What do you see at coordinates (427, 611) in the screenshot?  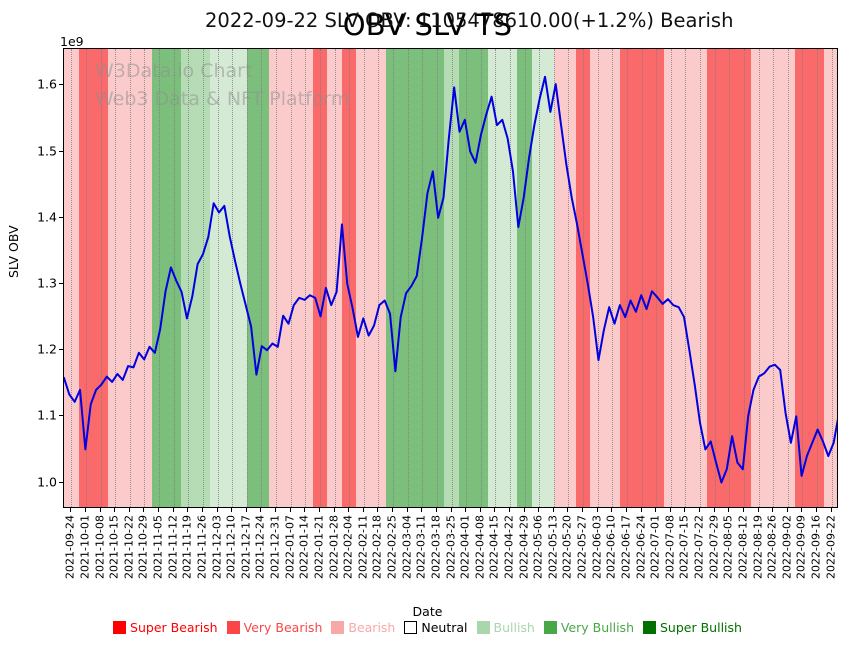 I see `x-axis-title: Date` at bounding box center [427, 611].